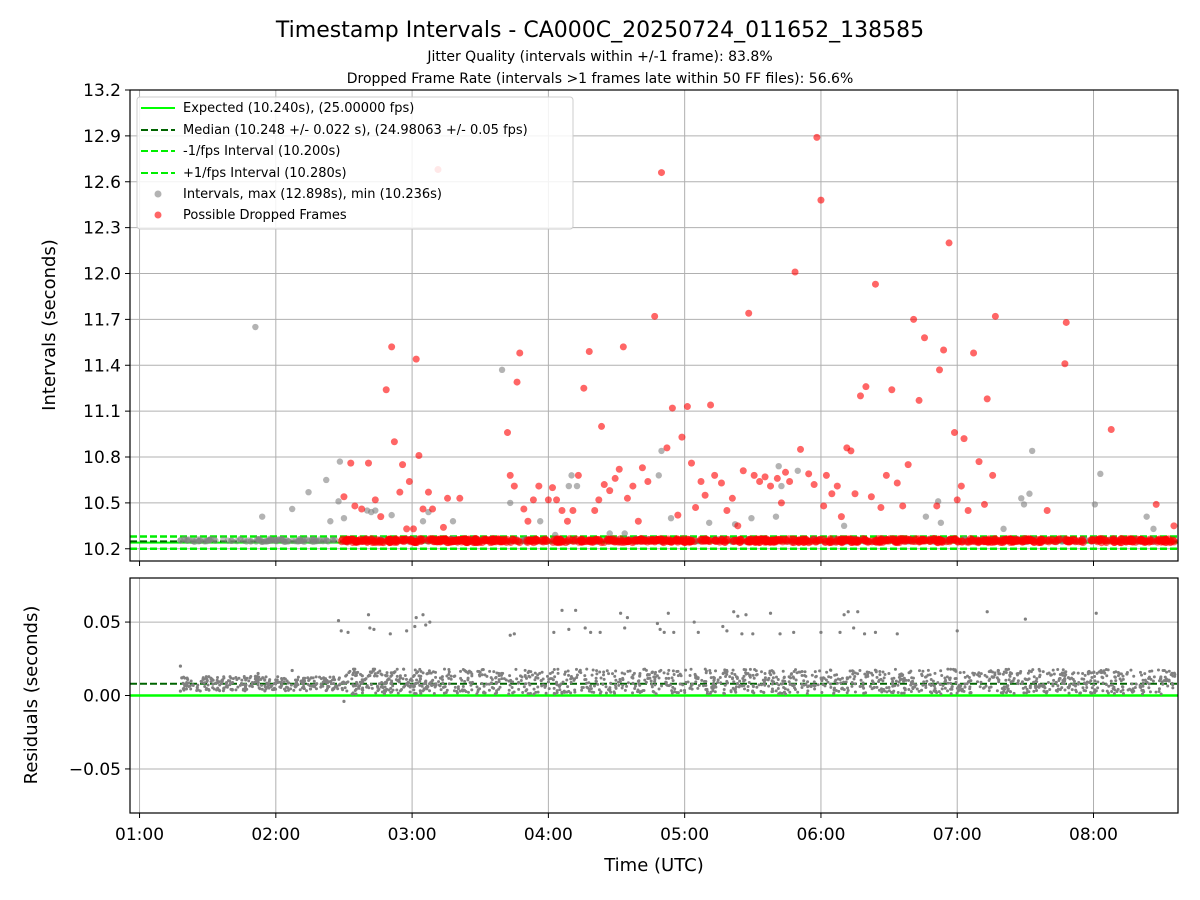 The image size is (1200, 900). What do you see at coordinates (820, 835) in the screenshot?
I see `bottom-x-tick-label: 06:00` at bounding box center [820, 835].